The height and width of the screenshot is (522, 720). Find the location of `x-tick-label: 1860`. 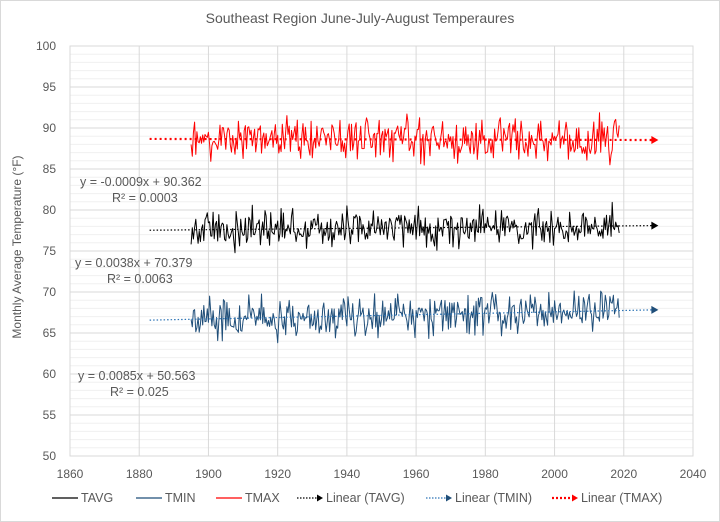

x-tick-label: 1860 is located at coordinates (70, 474).